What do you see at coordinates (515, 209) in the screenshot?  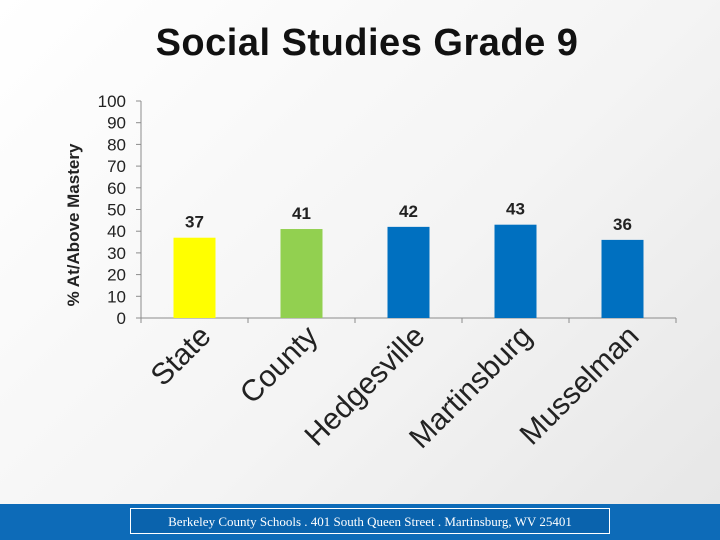 I see `data-label: 43` at bounding box center [515, 209].